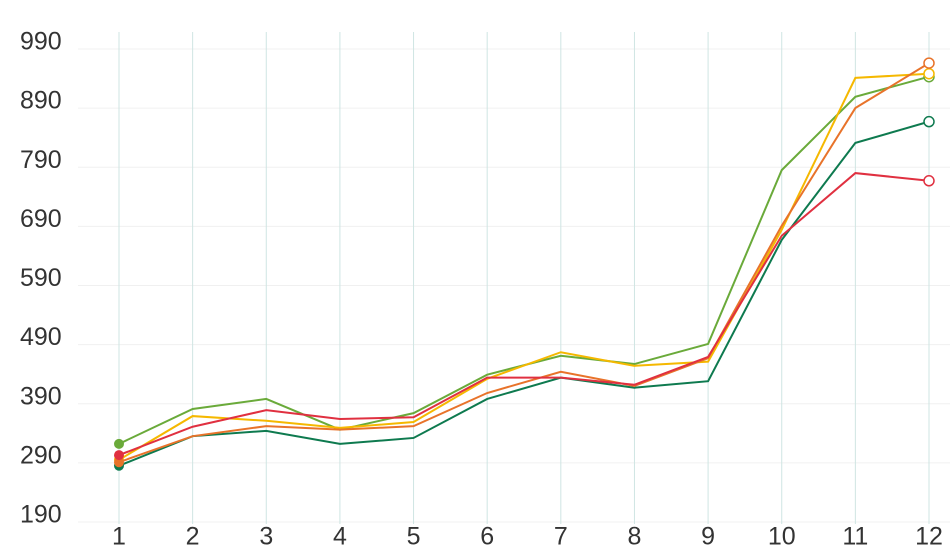 This screenshot has height=559, width=950. Describe the element at coordinates (929, 537) in the screenshot. I see `x-tick-label: 12` at that location.